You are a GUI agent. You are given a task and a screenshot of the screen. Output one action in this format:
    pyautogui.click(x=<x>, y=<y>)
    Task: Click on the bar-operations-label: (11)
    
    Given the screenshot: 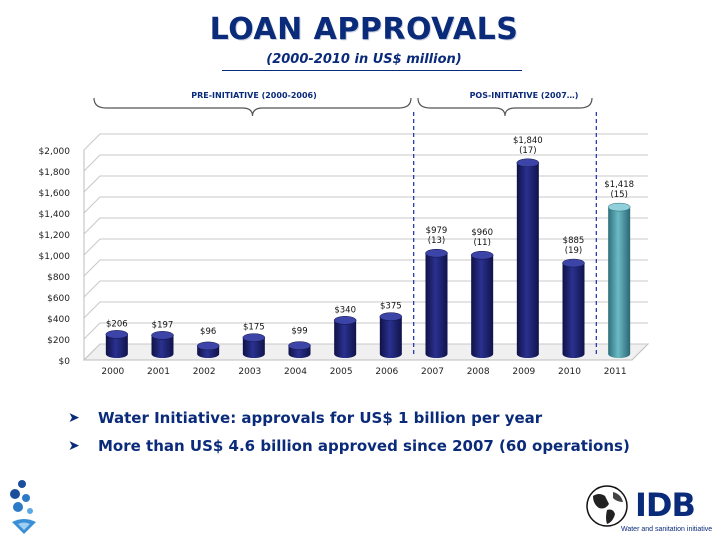 What is the action you would take?
    pyautogui.click(x=481, y=243)
    